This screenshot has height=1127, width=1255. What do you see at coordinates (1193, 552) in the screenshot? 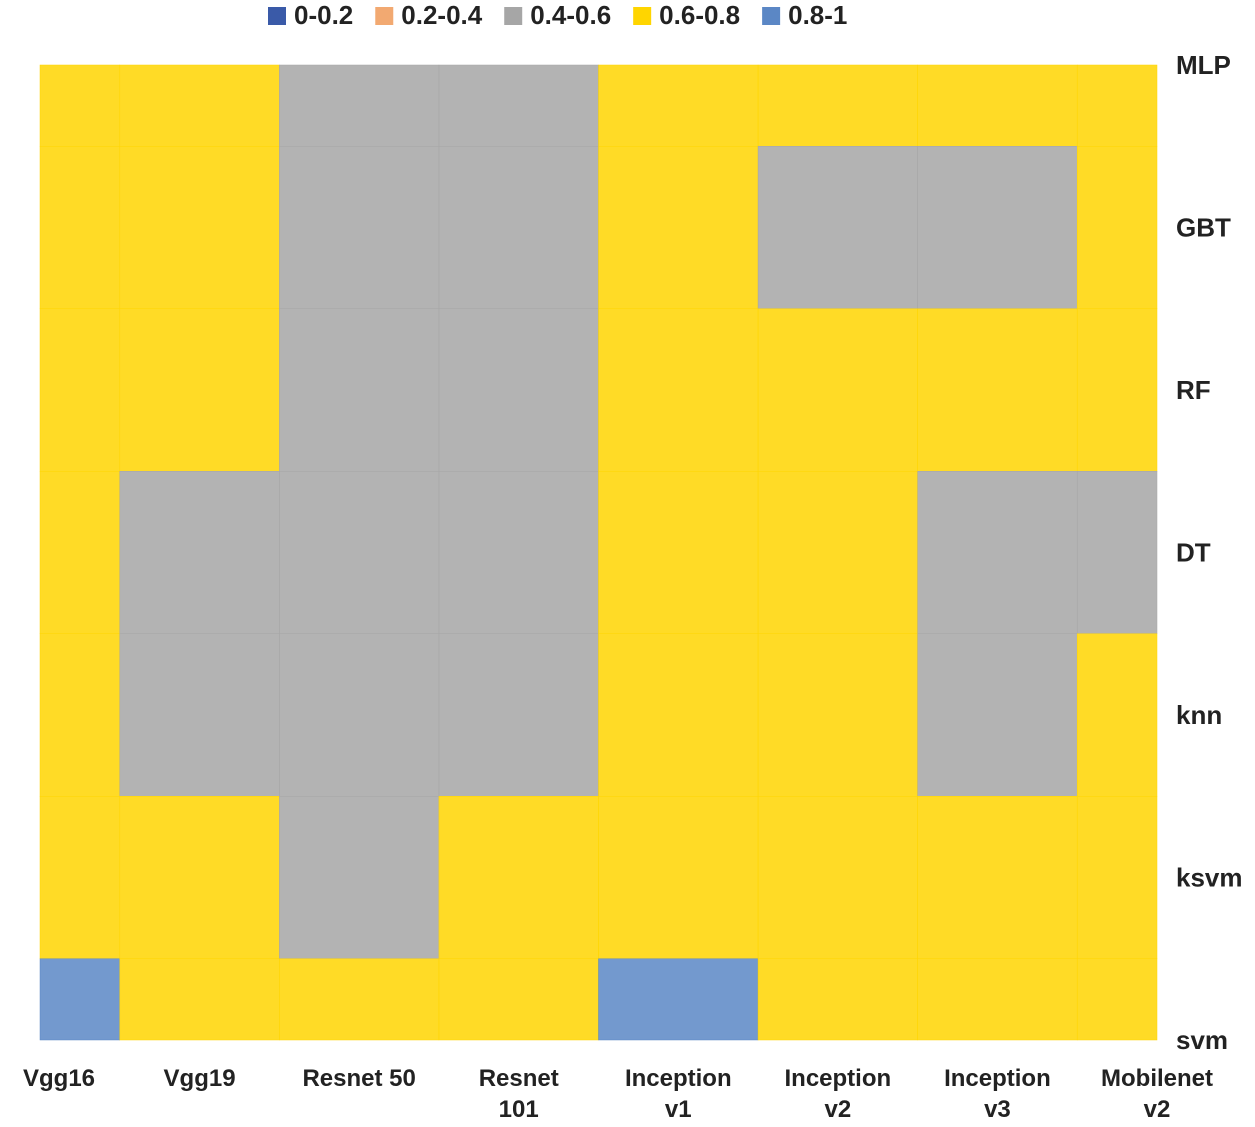
I see `row-label: DT` at bounding box center [1193, 552].